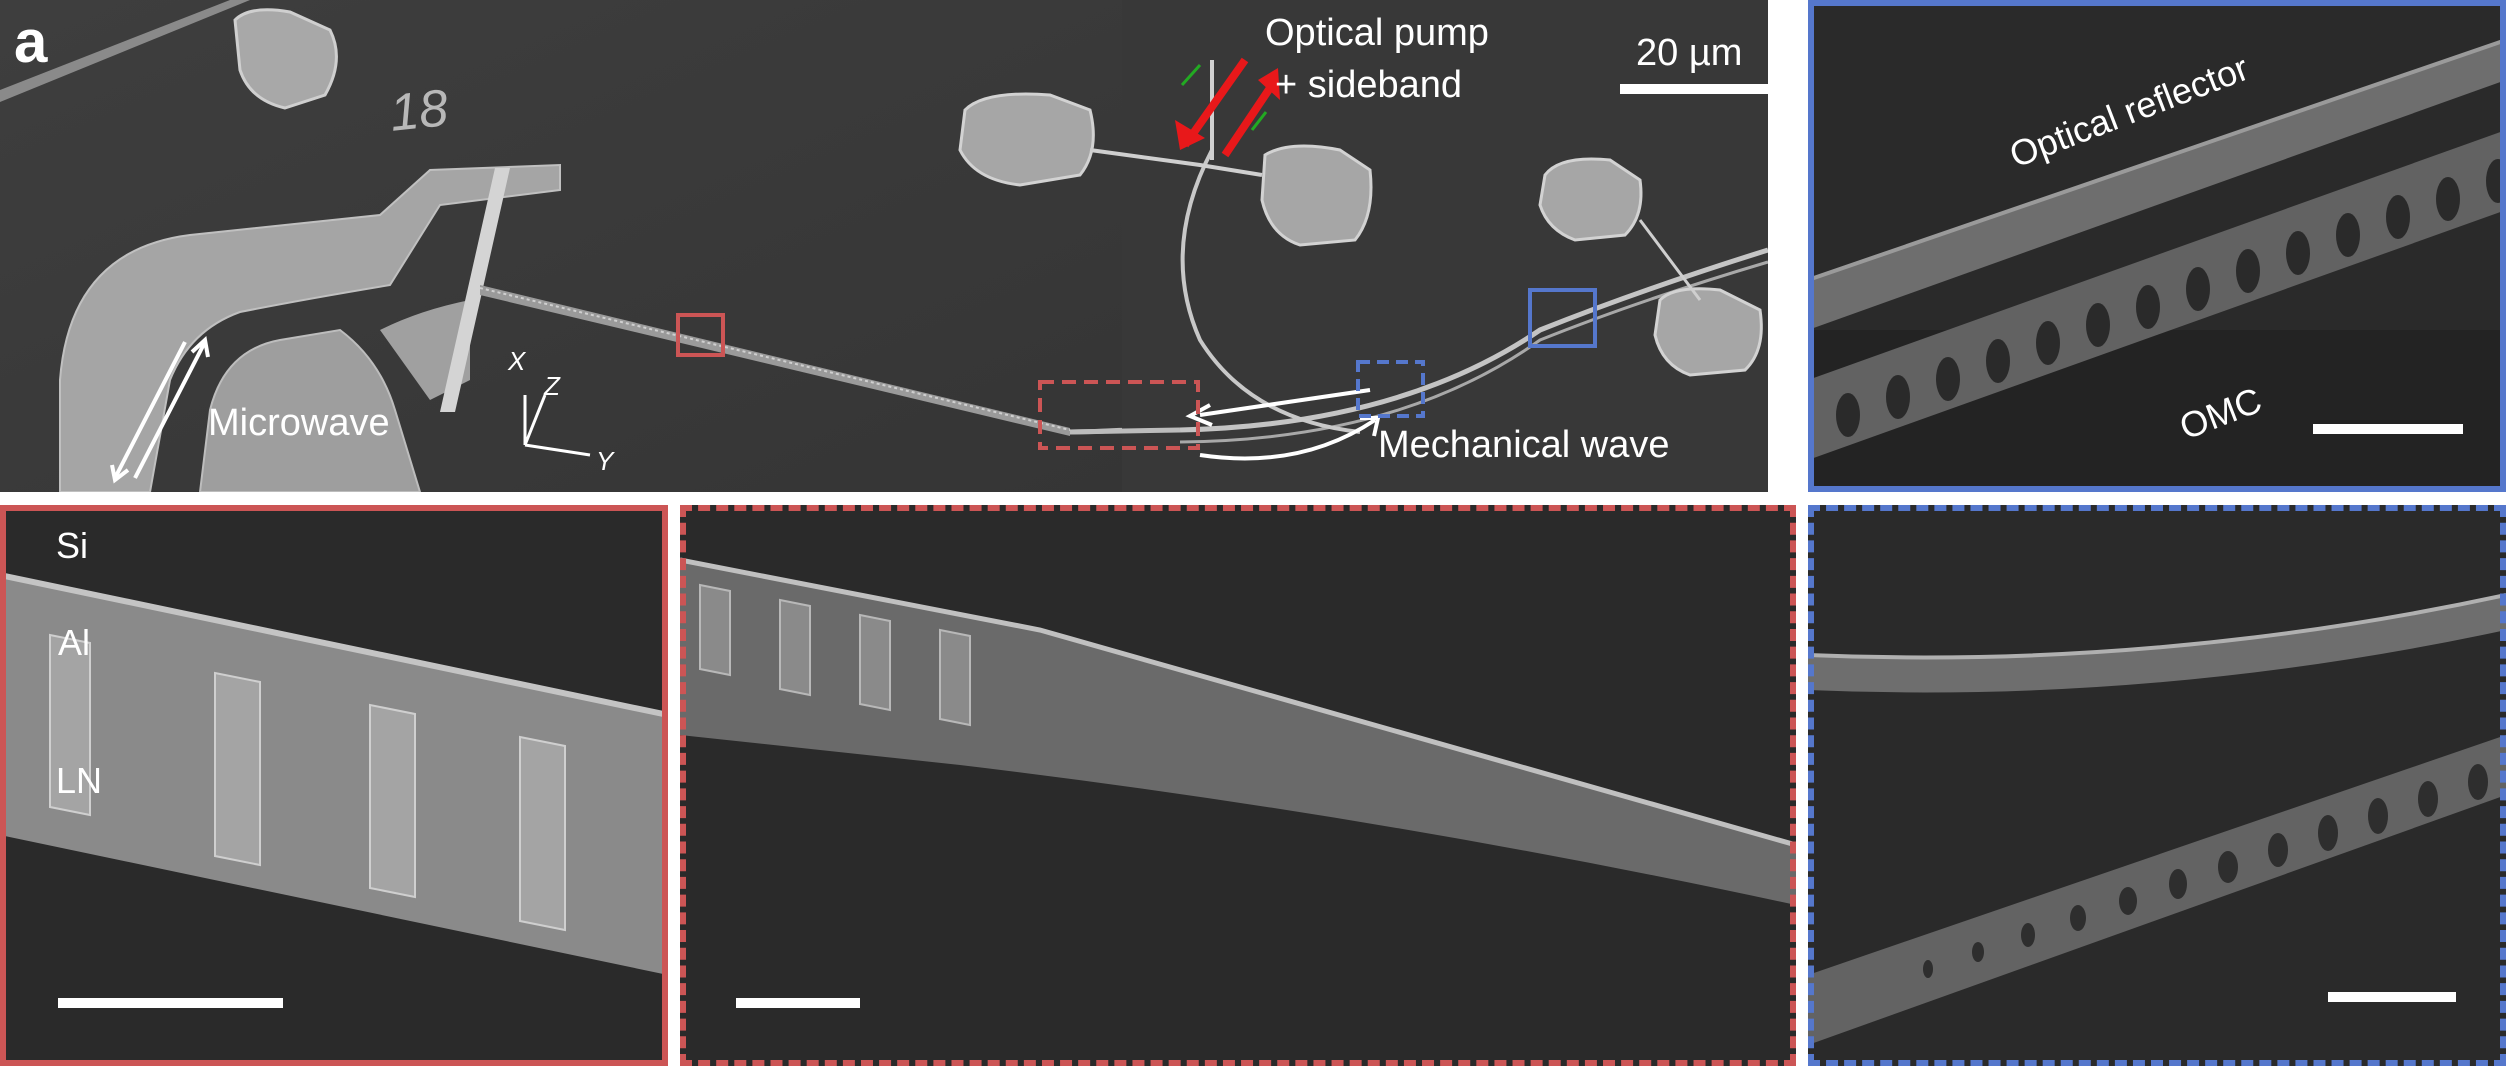 The image size is (2506, 1066). I want to click on inset-red-solid, so click(334, 785).